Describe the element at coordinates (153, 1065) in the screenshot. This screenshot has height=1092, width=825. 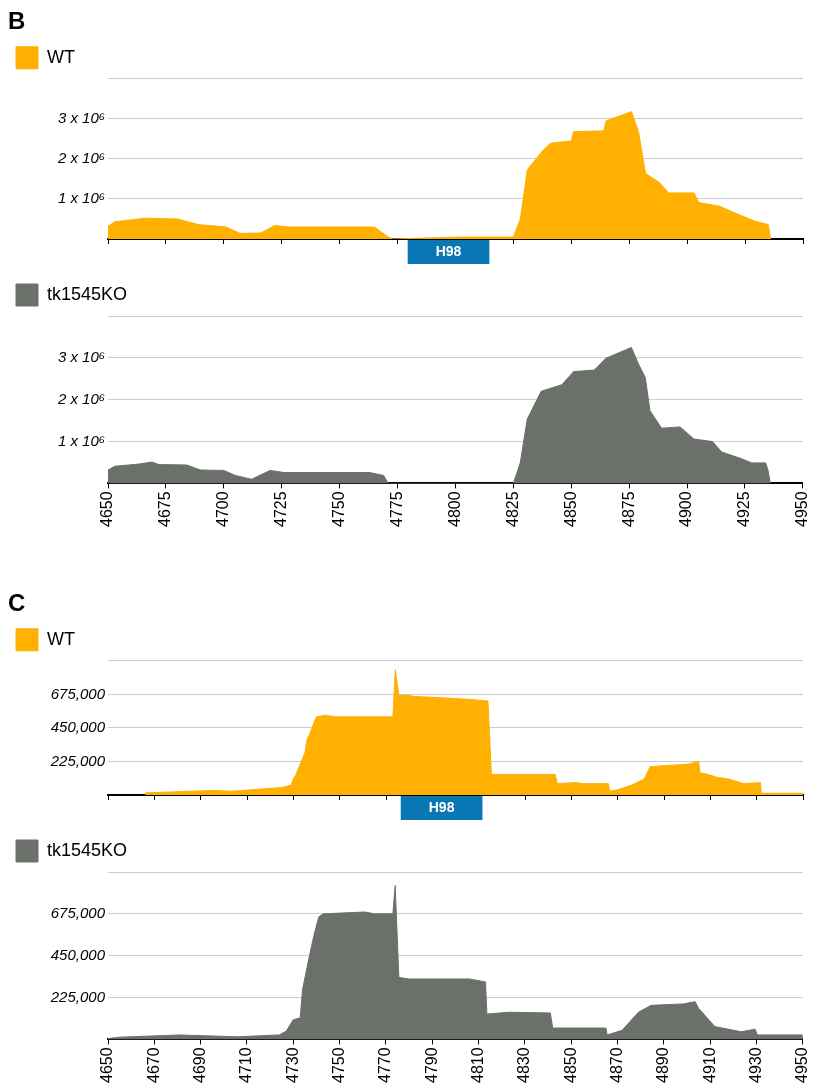
I see `x-tick-label: 4670` at that location.